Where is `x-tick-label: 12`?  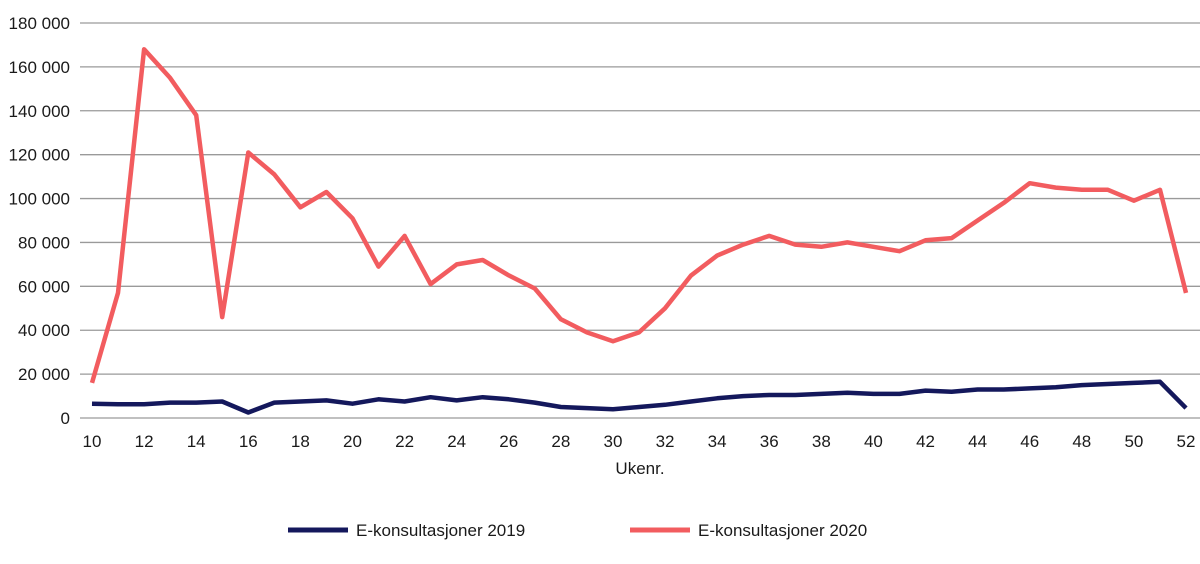
x-tick-label: 12 is located at coordinates (144, 441).